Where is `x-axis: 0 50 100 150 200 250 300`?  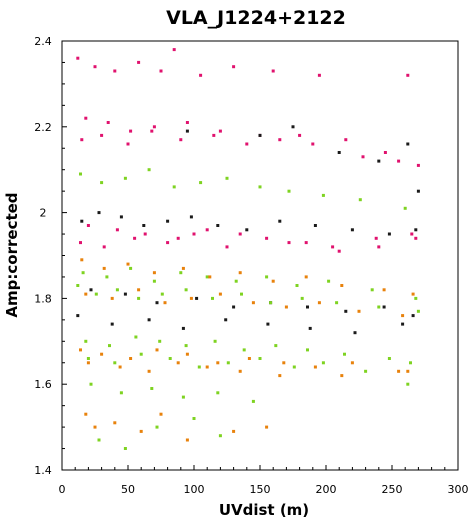 x-axis: 0 50 100 150 200 250 300 is located at coordinates (264, 480).